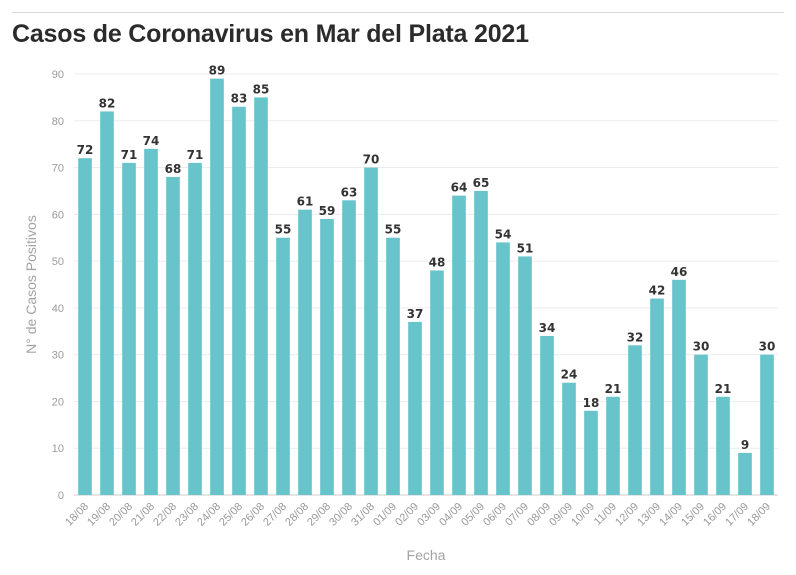 The height and width of the screenshot is (575, 796). I want to click on x-tick-label: 25/08, so click(231, 515).